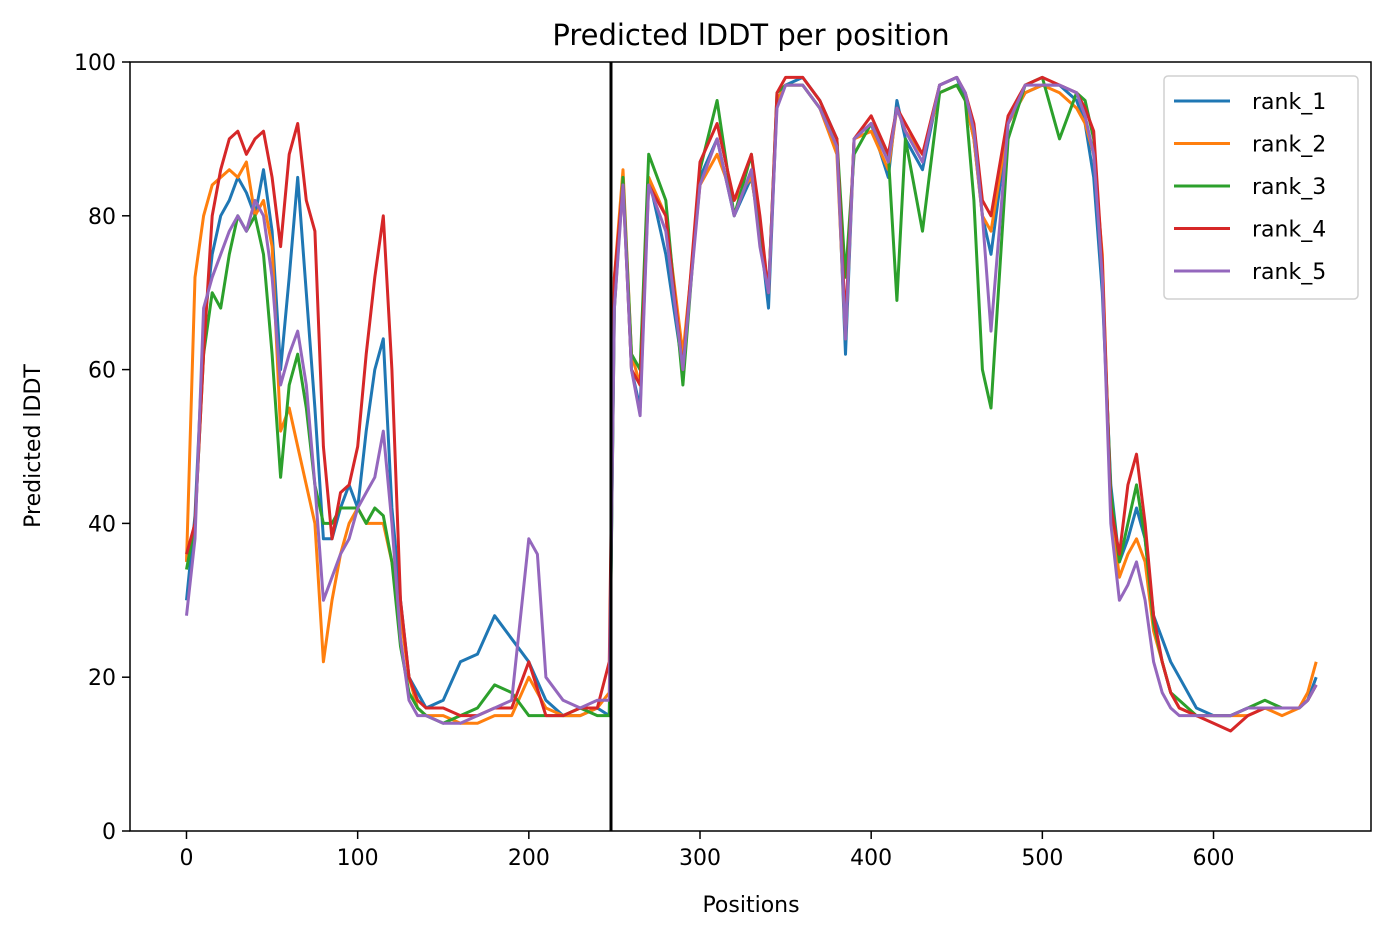 This screenshot has width=1391, height=939. Describe the element at coordinates (1289, 230) in the screenshot. I see `legend-label-rank_4: rank_4` at that location.